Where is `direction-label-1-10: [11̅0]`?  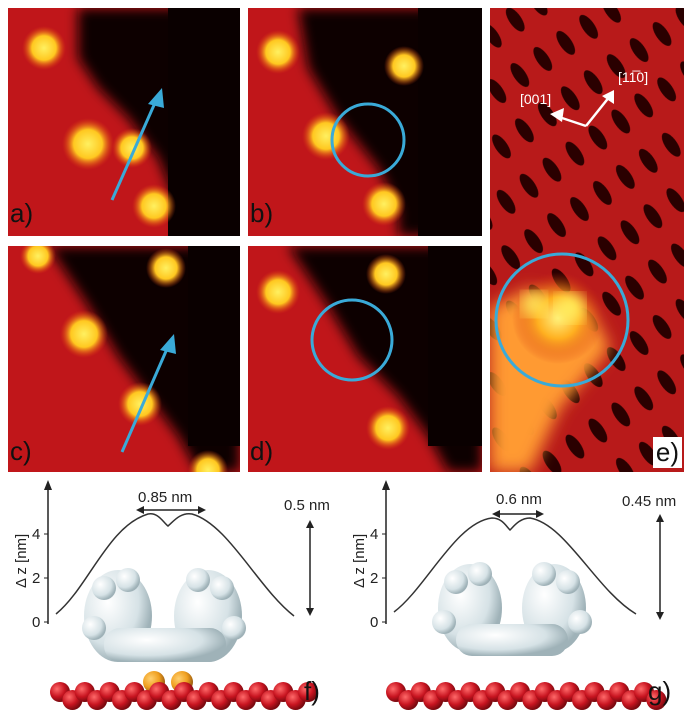 direction-label-1-10: [11̅0] is located at coordinates (633, 77).